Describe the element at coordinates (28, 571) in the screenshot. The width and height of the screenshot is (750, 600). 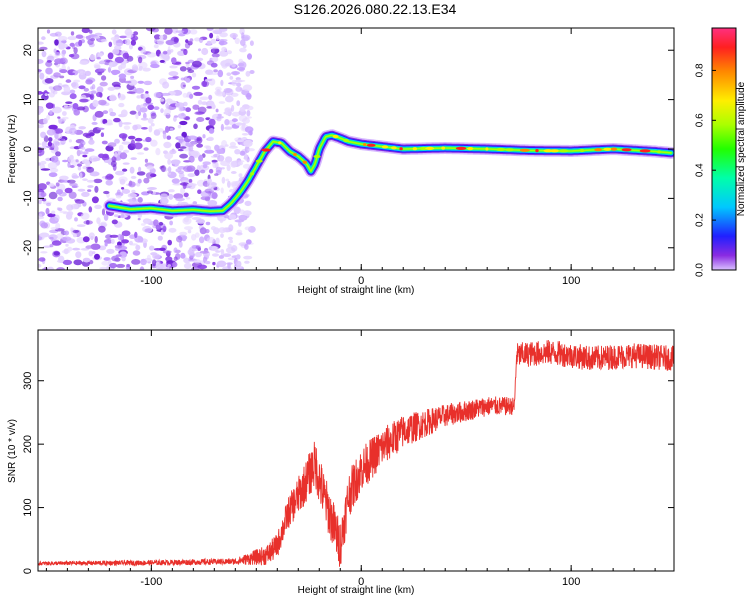
I see `snr-ytick-label: 0` at that location.